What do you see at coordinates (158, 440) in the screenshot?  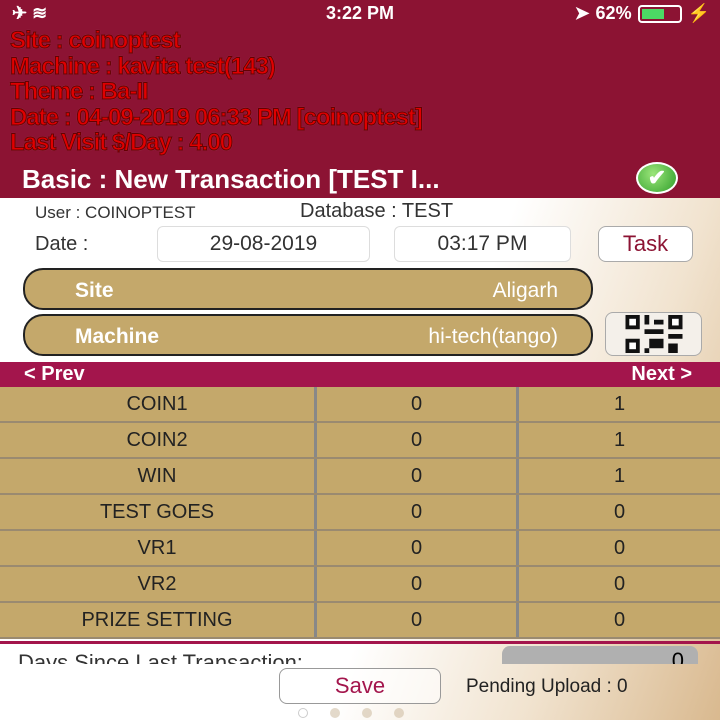 I see `meter-name: COIN2` at bounding box center [158, 440].